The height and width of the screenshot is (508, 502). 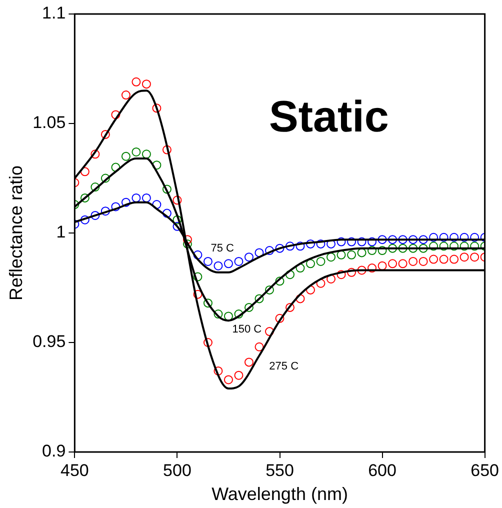 I want to click on y-tick-label: 1.05, so click(x=49, y=122).